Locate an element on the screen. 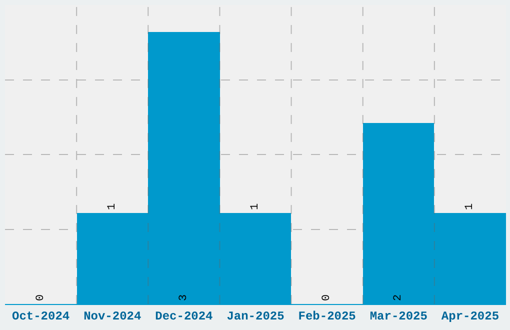 This screenshot has width=510, height=330. x-tick-label: Nov-2024 is located at coordinates (113, 316).